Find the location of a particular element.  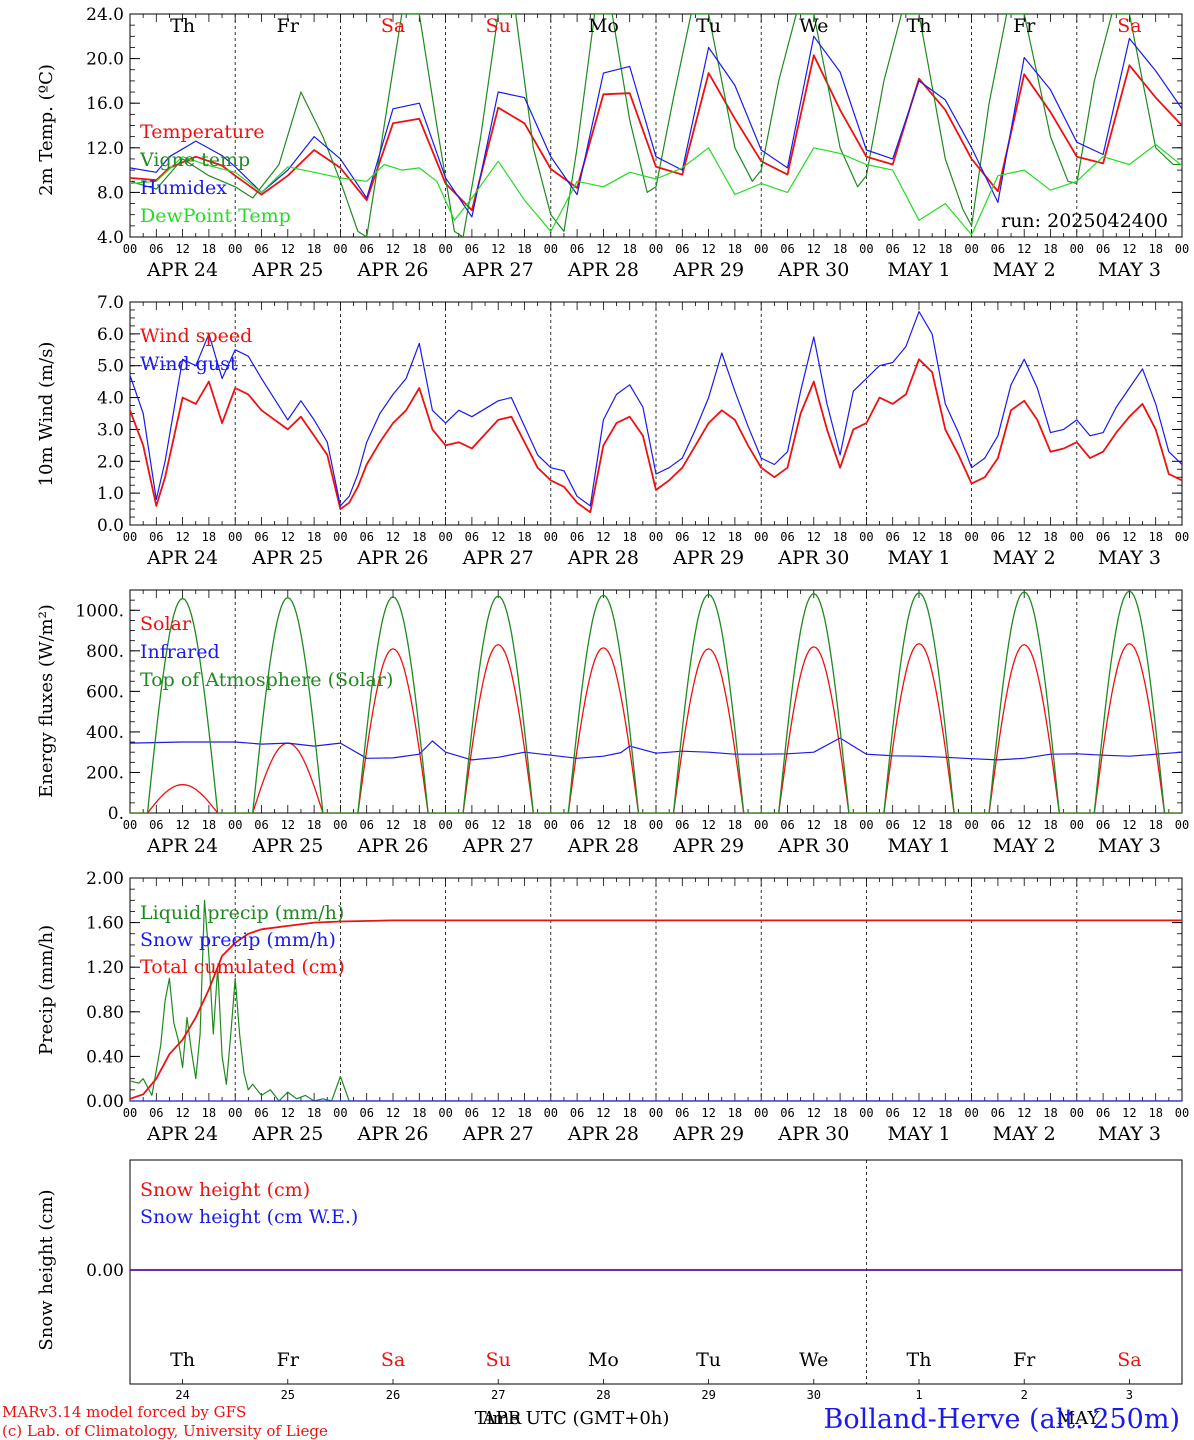

legend-entry: DewPoint Temp is located at coordinates (215, 216).